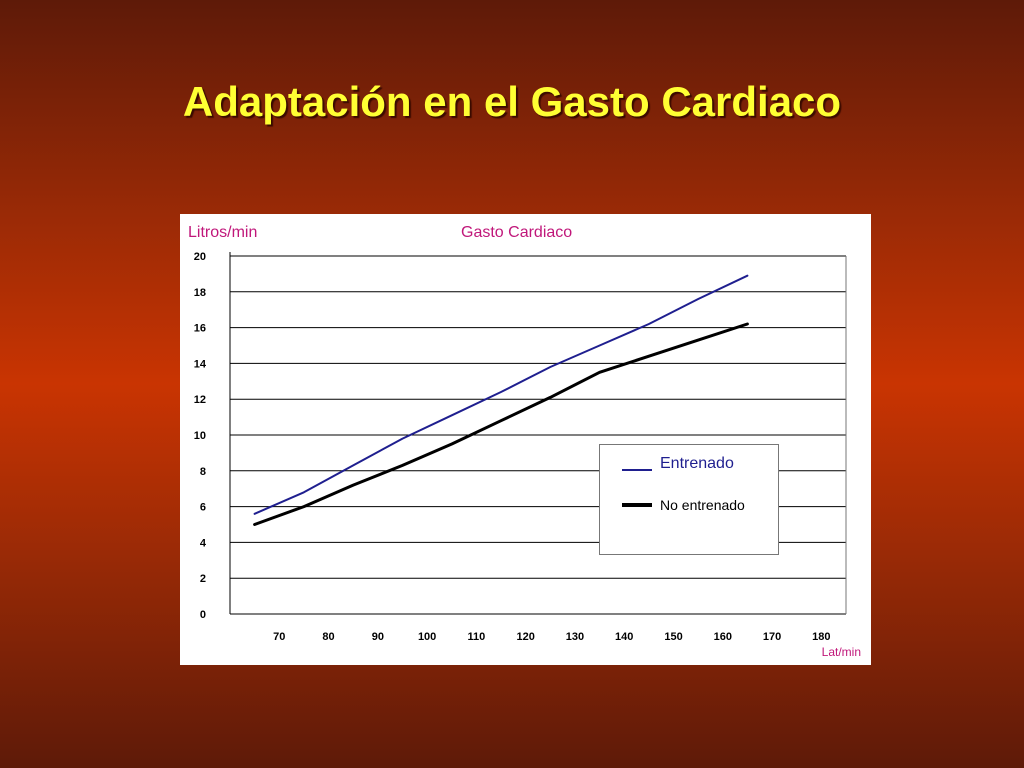  What do you see at coordinates (512, 101) in the screenshot?
I see `slide-title: Adaptación en el Gasto Cardiaco` at bounding box center [512, 101].